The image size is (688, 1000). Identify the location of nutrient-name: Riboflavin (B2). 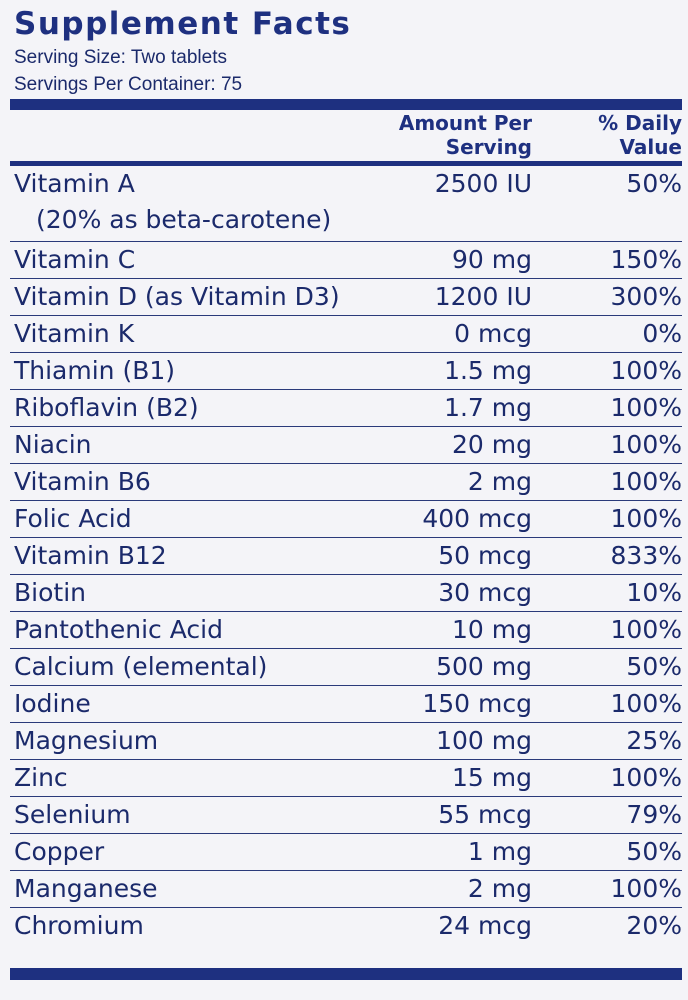
(106, 407).